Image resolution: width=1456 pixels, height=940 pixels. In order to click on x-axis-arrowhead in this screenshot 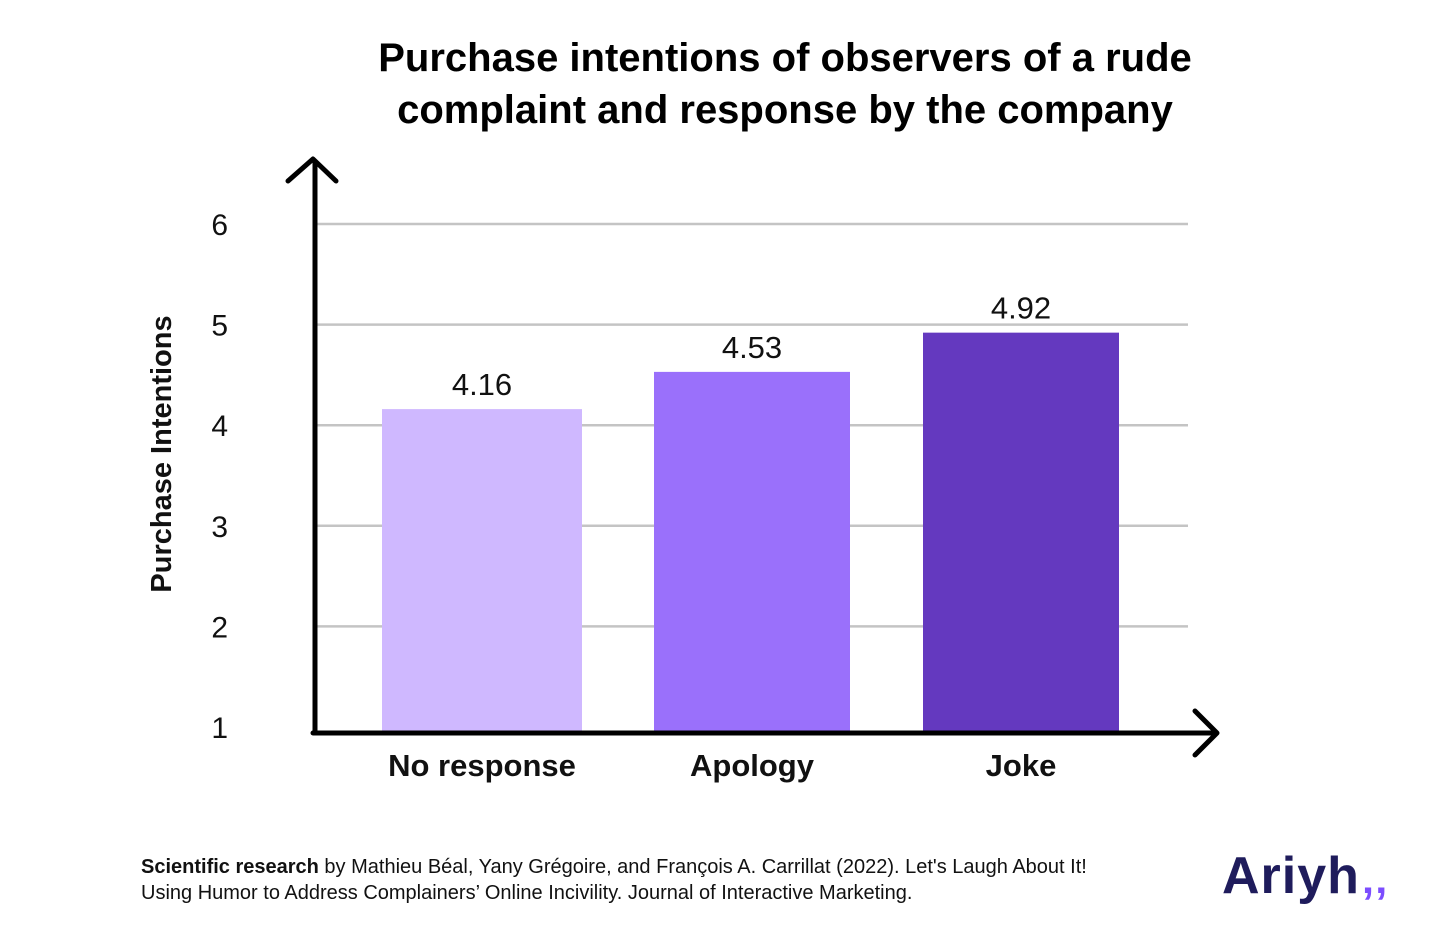, I will do `click(1206, 733)`.